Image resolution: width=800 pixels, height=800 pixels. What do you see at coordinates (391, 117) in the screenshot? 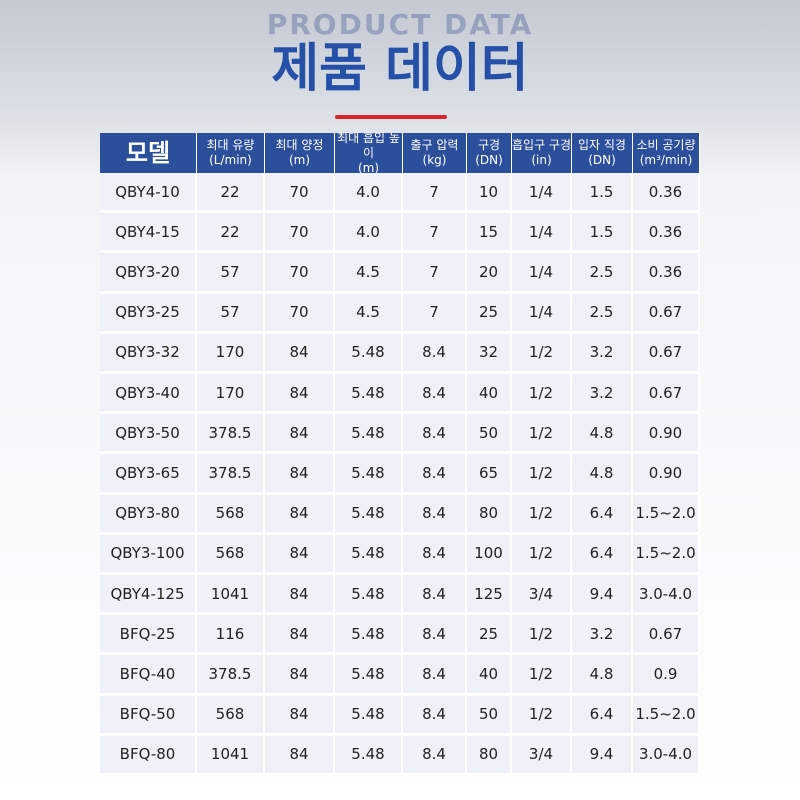
I see `title-underline` at bounding box center [391, 117].